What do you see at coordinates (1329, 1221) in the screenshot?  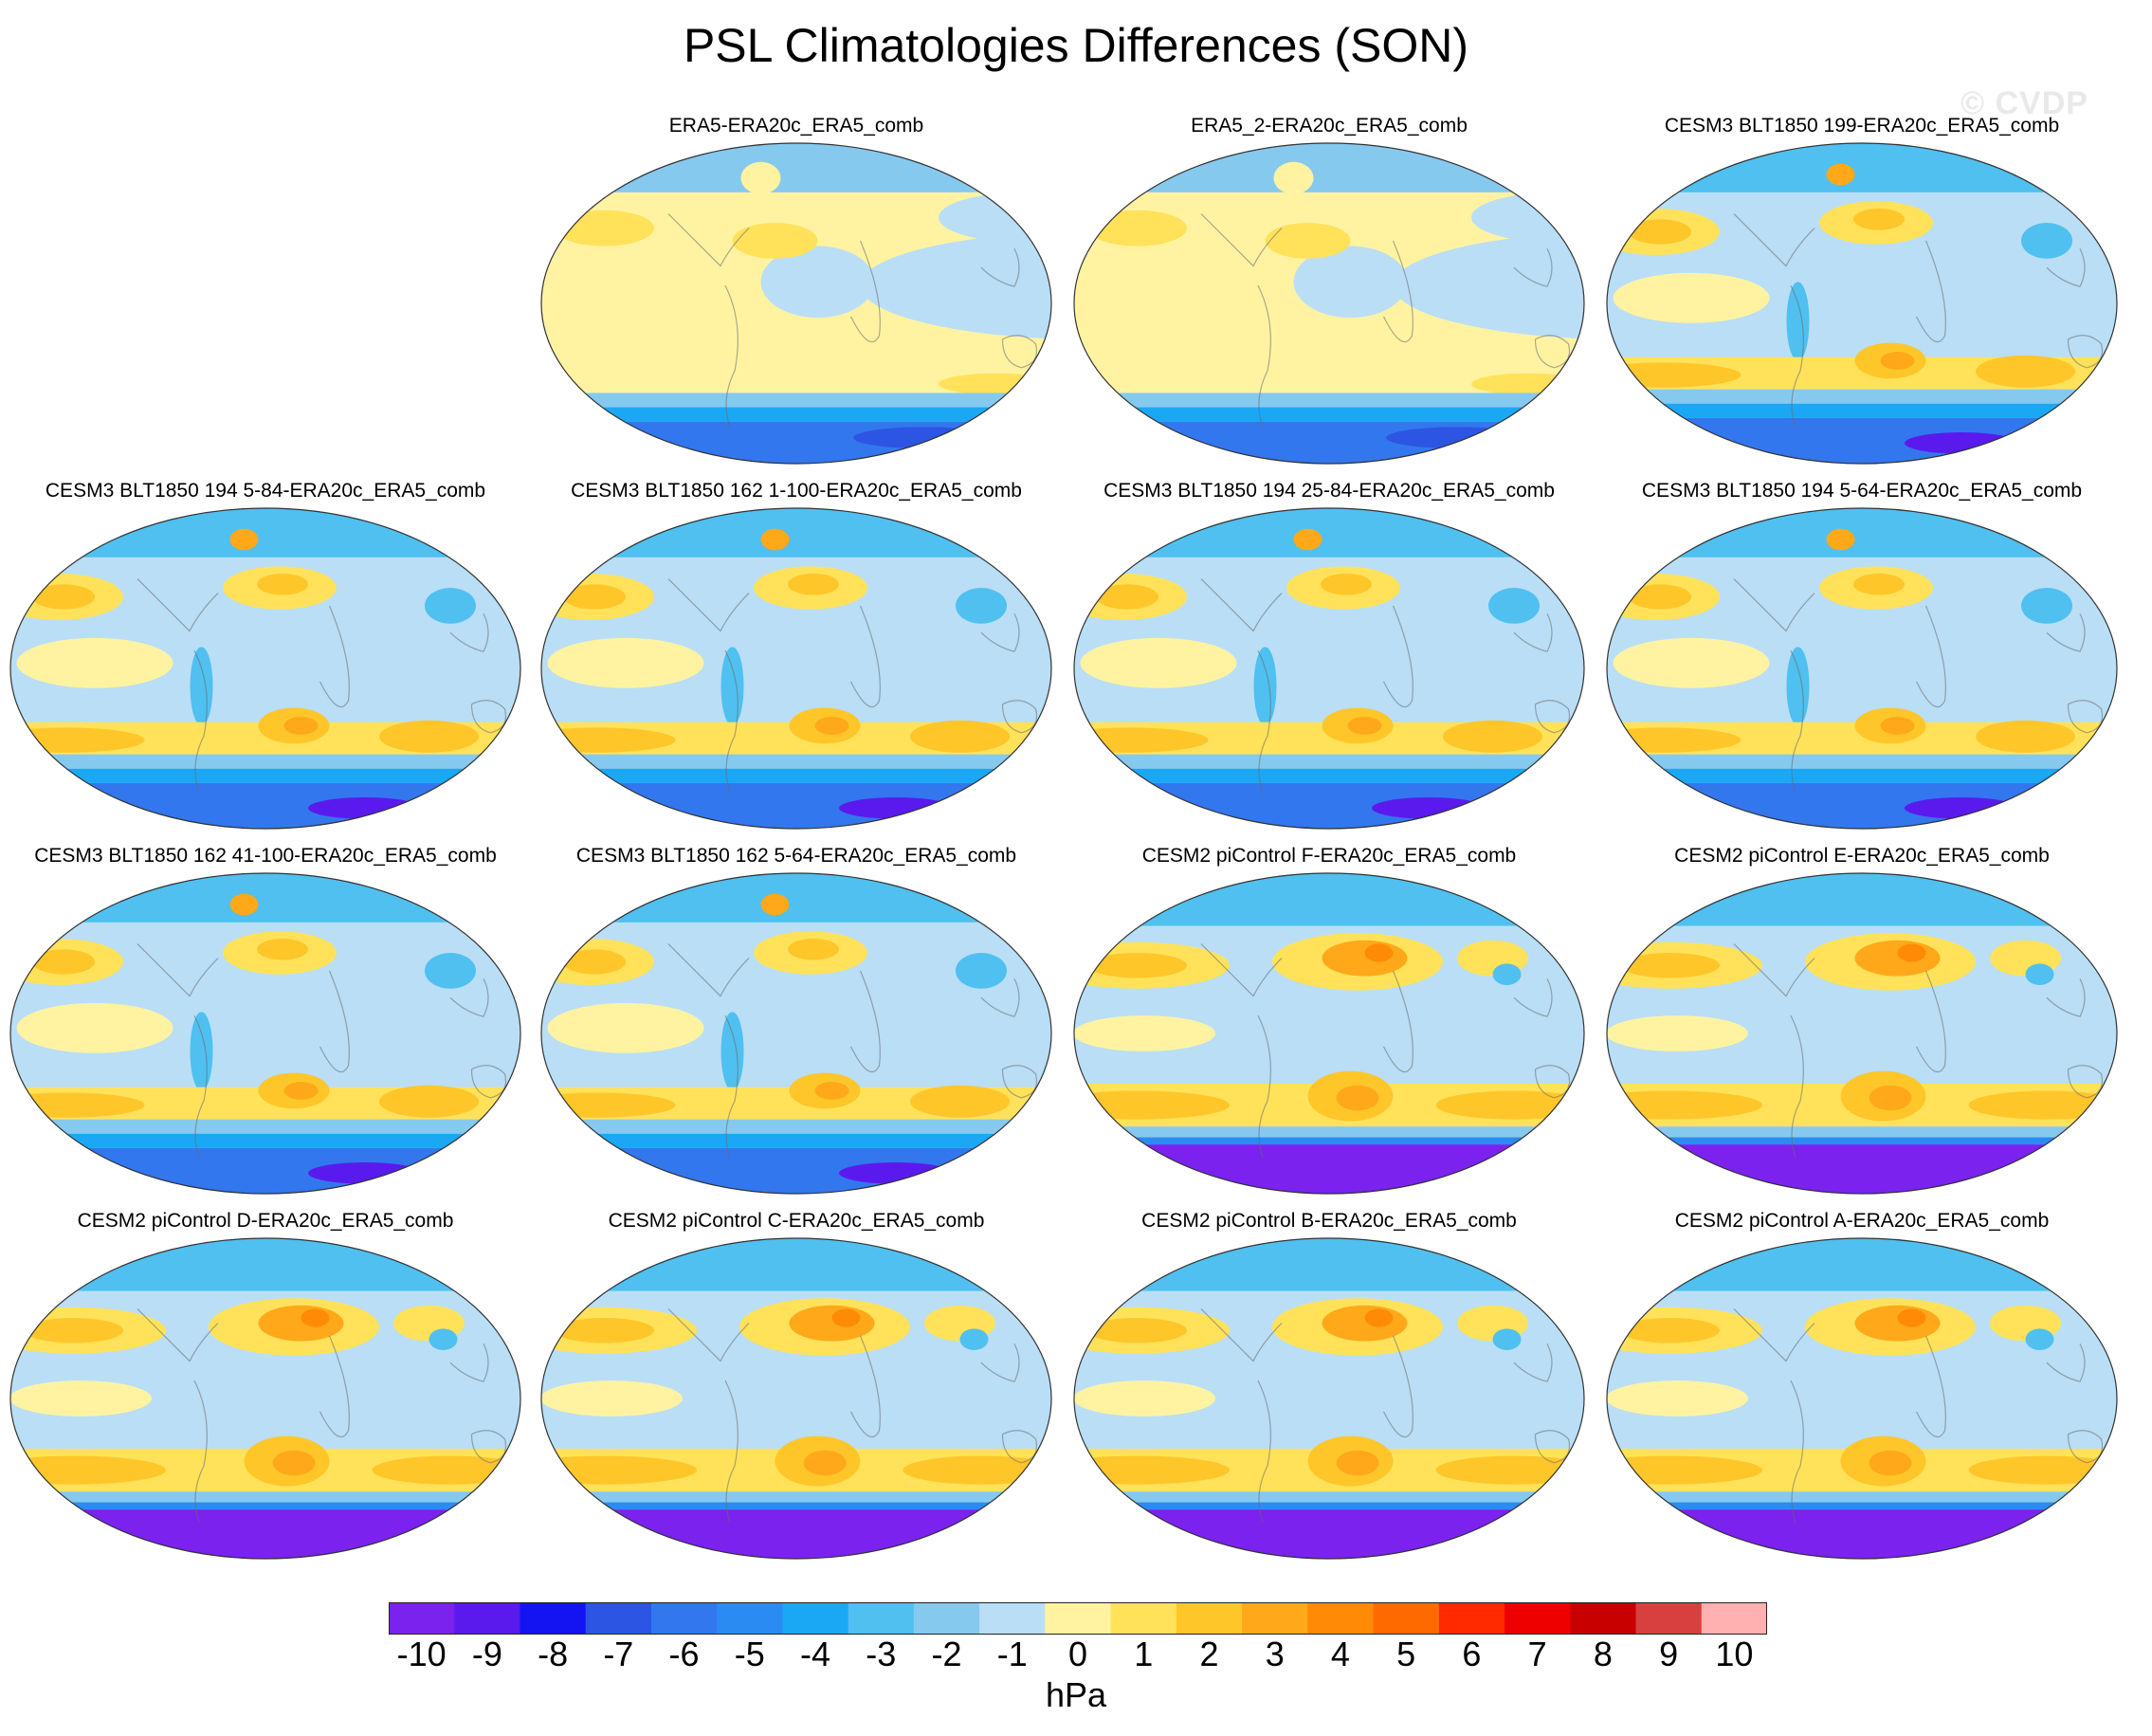 I see `panel-title: CESM2 piControl B-ERA20c_ERA5_comb` at bounding box center [1329, 1221].